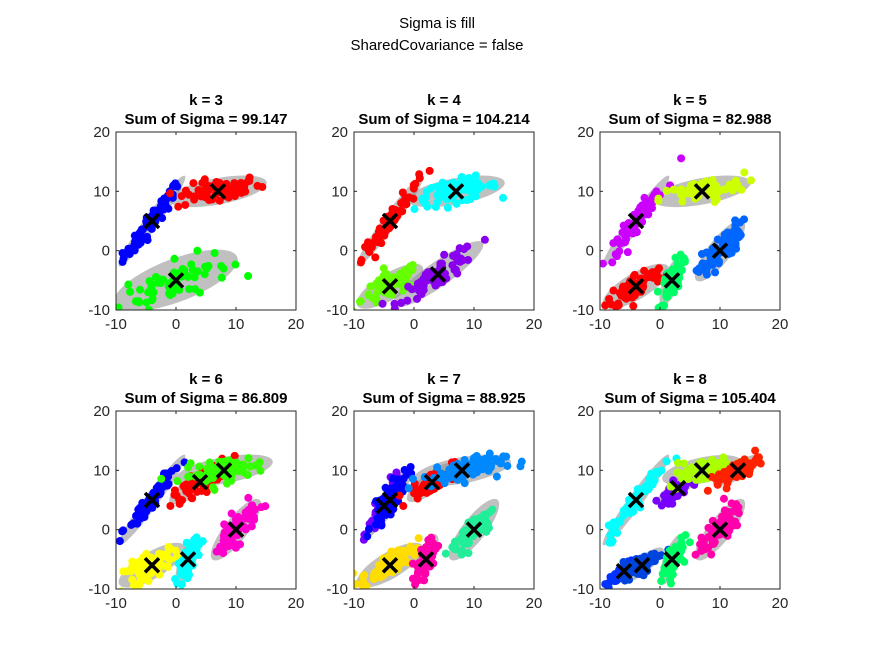  What do you see at coordinates (99, 589) in the screenshot?
I see `y-tick-label: -10` at bounding box center [99, 589].